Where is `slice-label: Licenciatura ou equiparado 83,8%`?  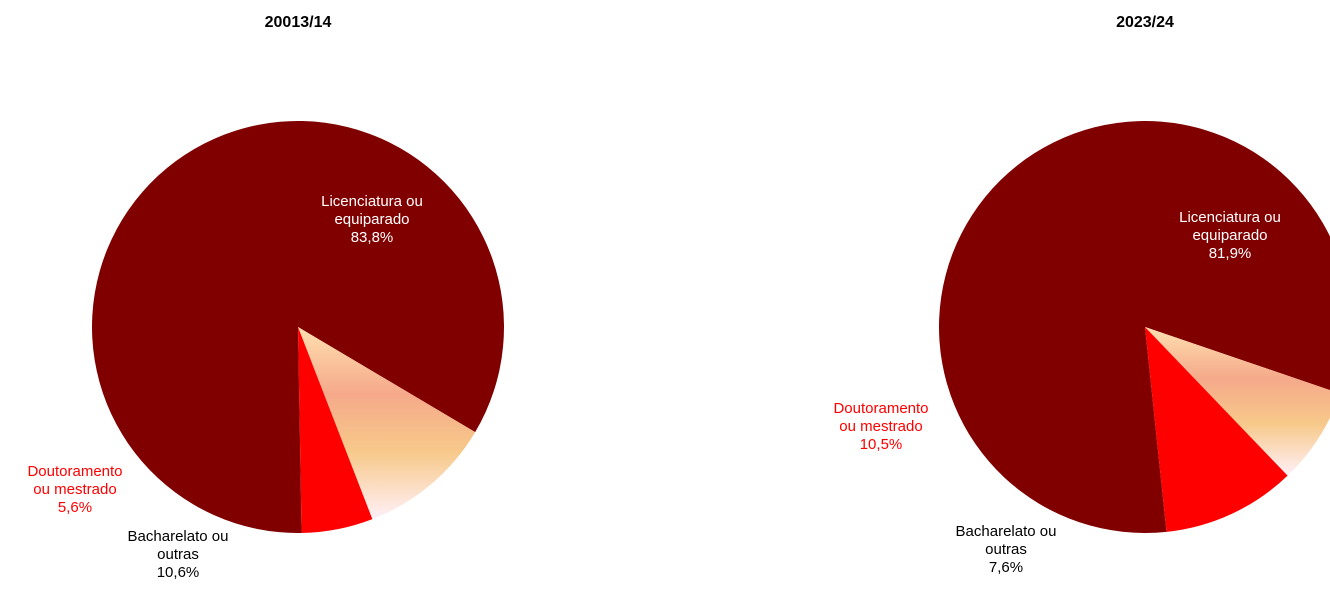 slice-label: Licenciatura ou equiparado 83,8% is located at coordinates (372, 219).